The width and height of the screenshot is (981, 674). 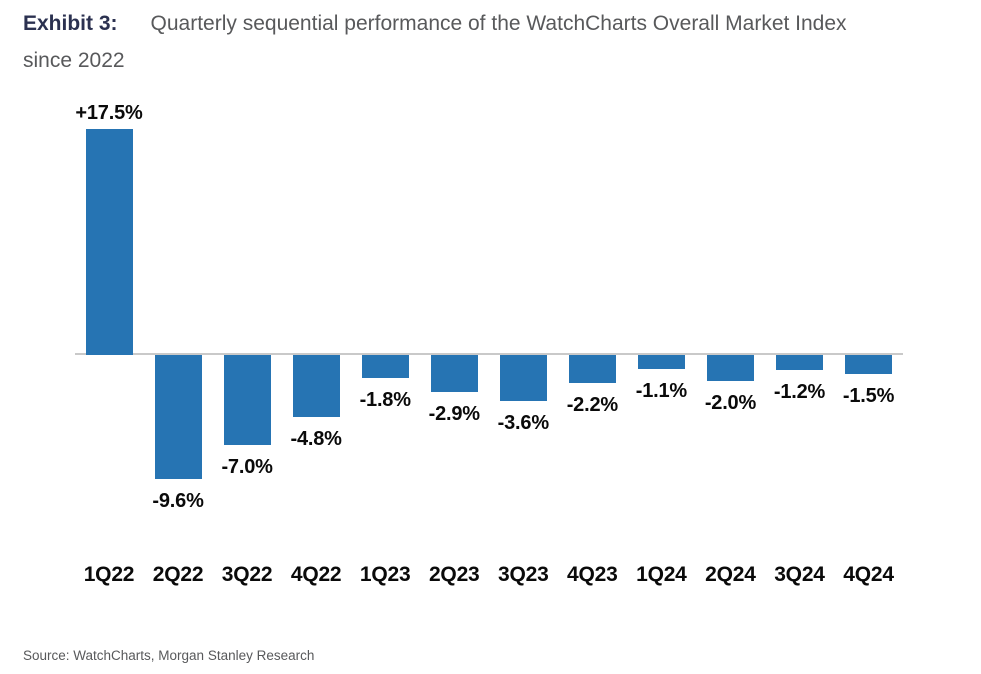 What do you see at coordinates (523, 574) in the screenshot?
I see `x-label-3q23: 3Q23` at bounding box center [523, 574].